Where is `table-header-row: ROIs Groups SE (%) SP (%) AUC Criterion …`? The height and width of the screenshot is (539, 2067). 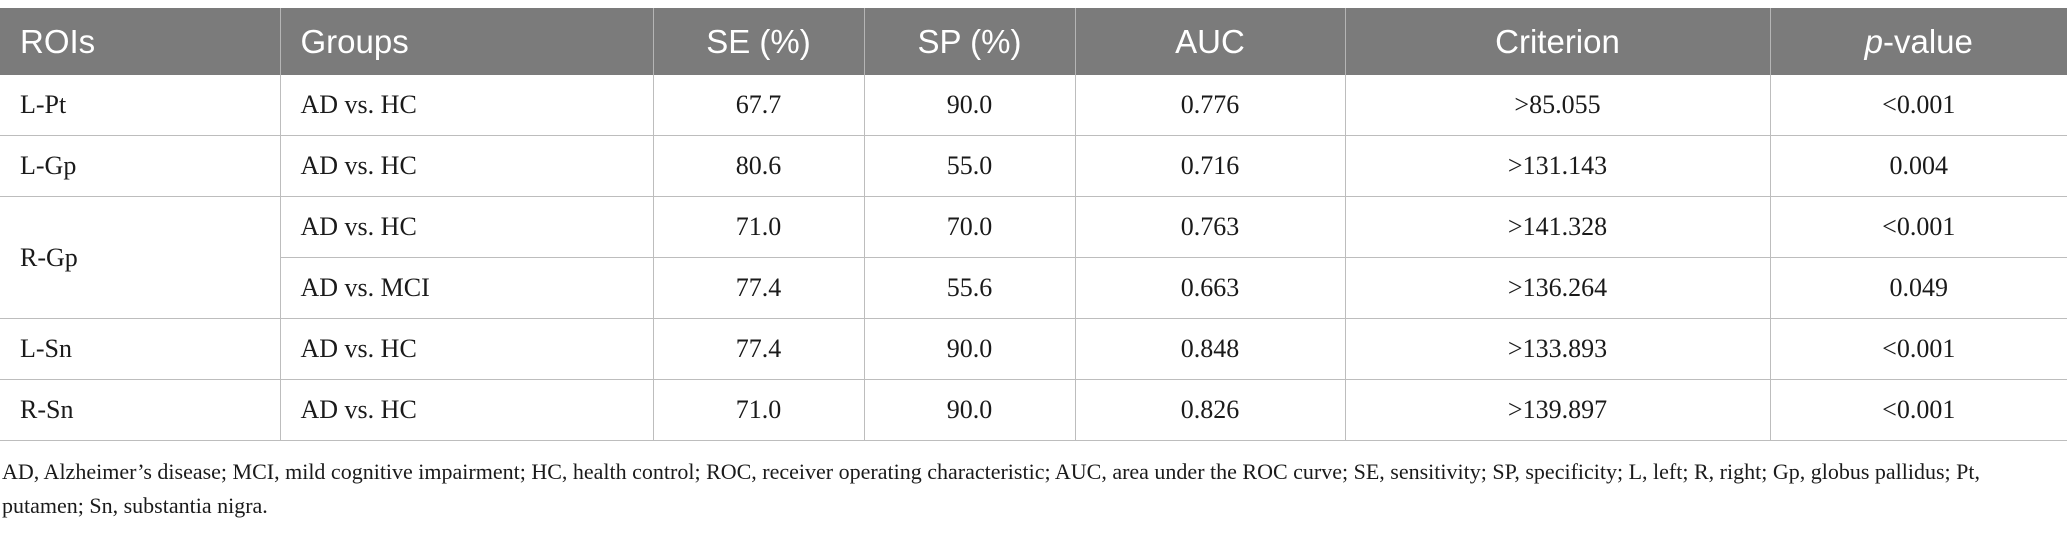
table-header-row: ROIs Groups SE (%) SP (%) AUC Criterion … is located at coordinates (1033, 41).